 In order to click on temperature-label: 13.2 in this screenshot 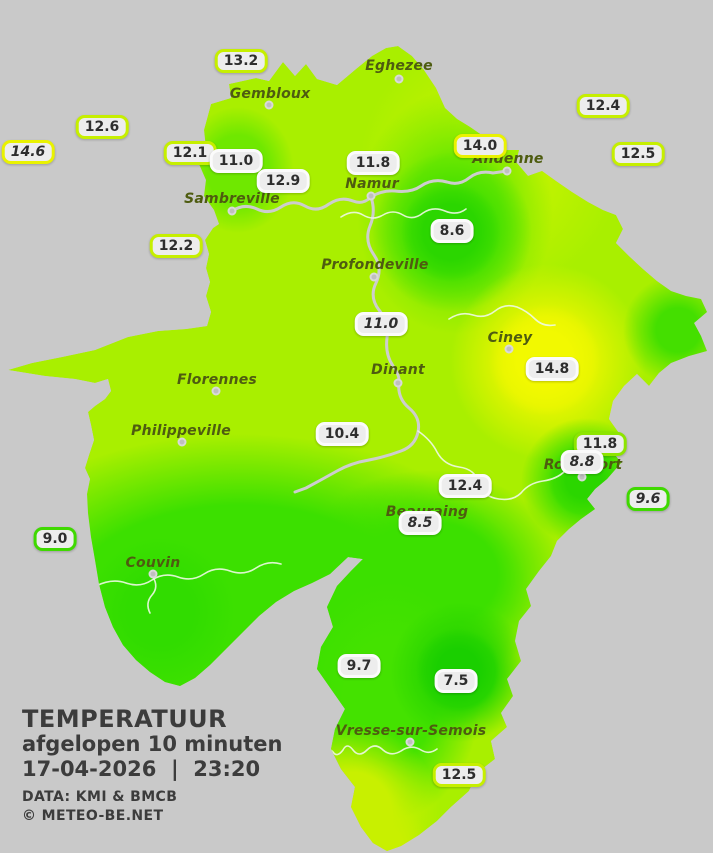, I will do `click(241, 61)`.